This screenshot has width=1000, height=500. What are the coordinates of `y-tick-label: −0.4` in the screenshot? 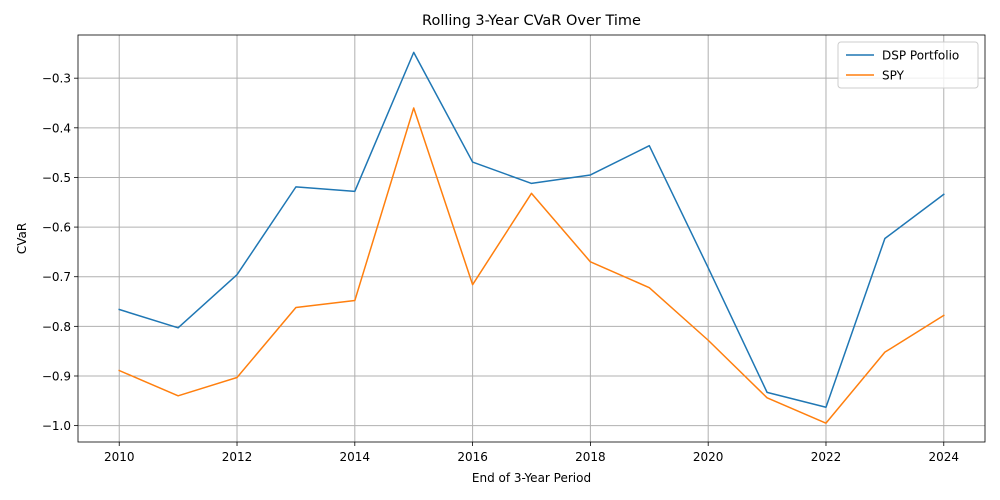 It's located at (56, 128).